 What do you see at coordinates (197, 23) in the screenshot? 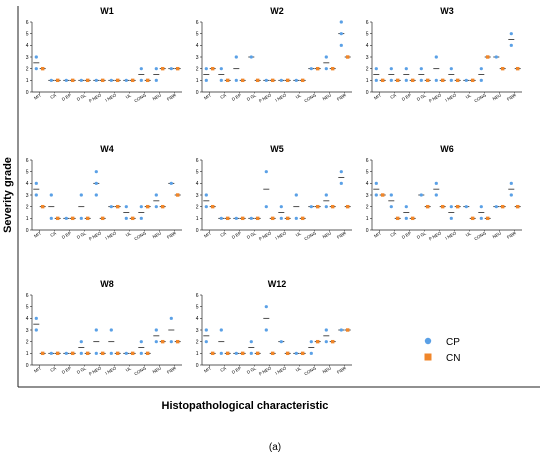
I see `y-tick-label: 6` at bounding box center [197, 23].